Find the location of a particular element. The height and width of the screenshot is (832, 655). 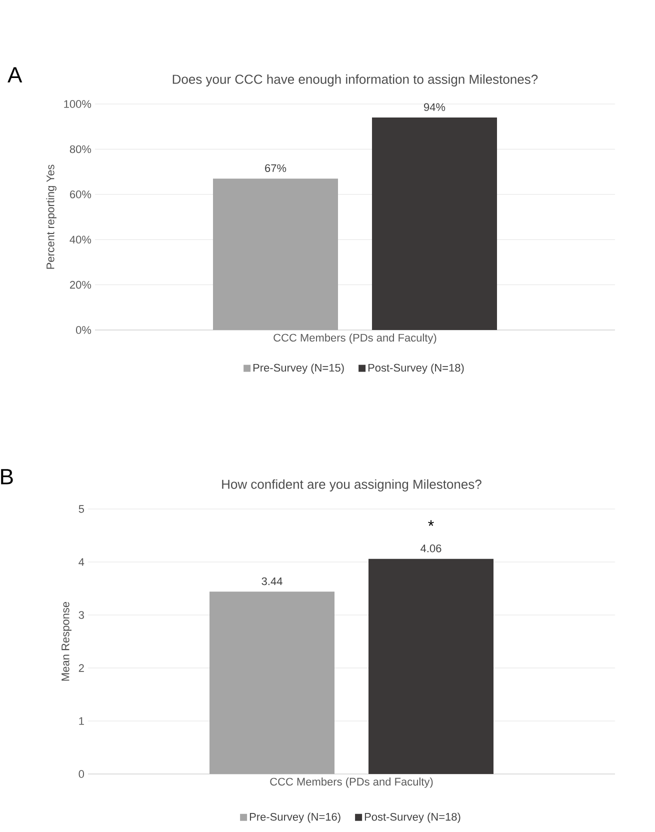

legend-label: Pre-Survey (N=16) is located at coordinates (295, 817).